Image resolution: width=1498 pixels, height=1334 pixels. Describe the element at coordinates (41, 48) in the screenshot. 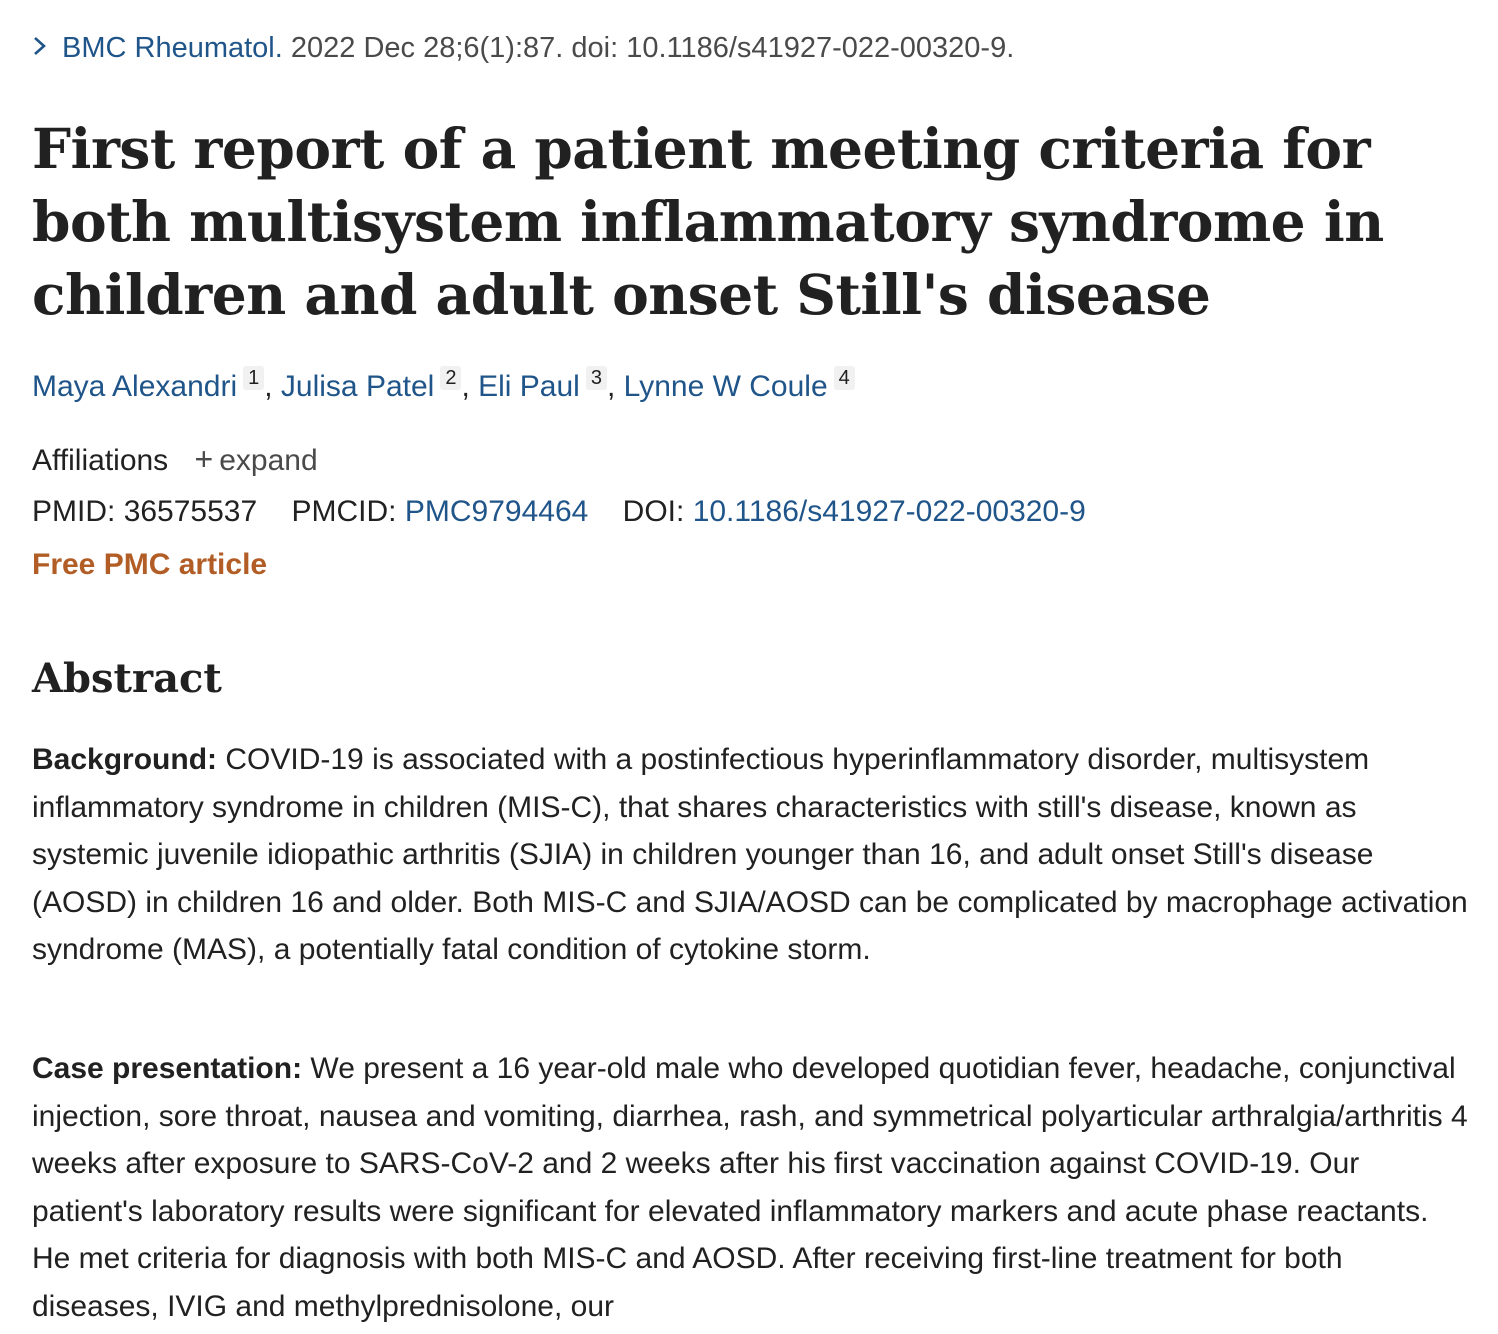

I see `chevron-right-icon` at that location.